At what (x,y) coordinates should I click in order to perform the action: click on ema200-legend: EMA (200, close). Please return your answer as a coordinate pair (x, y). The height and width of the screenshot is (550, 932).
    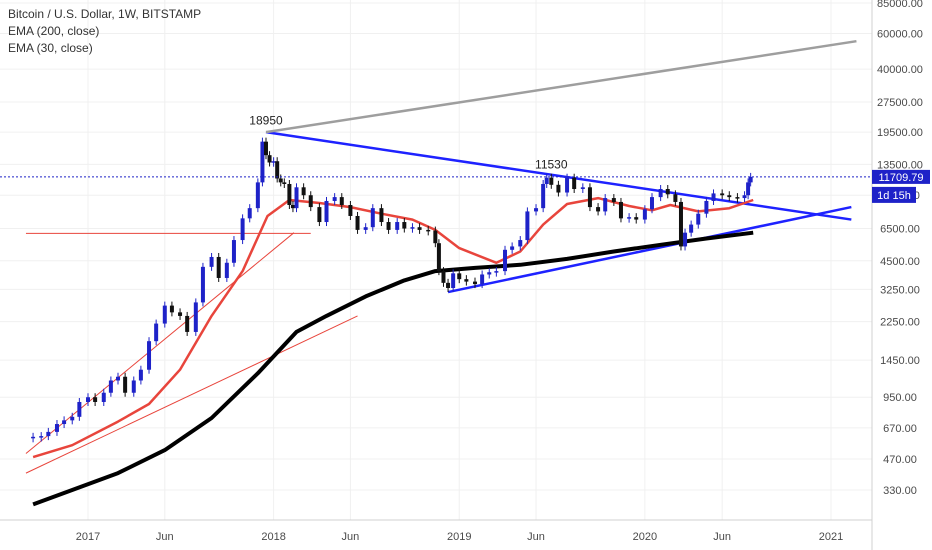
    Looking at the image, I should click on (54, 31).